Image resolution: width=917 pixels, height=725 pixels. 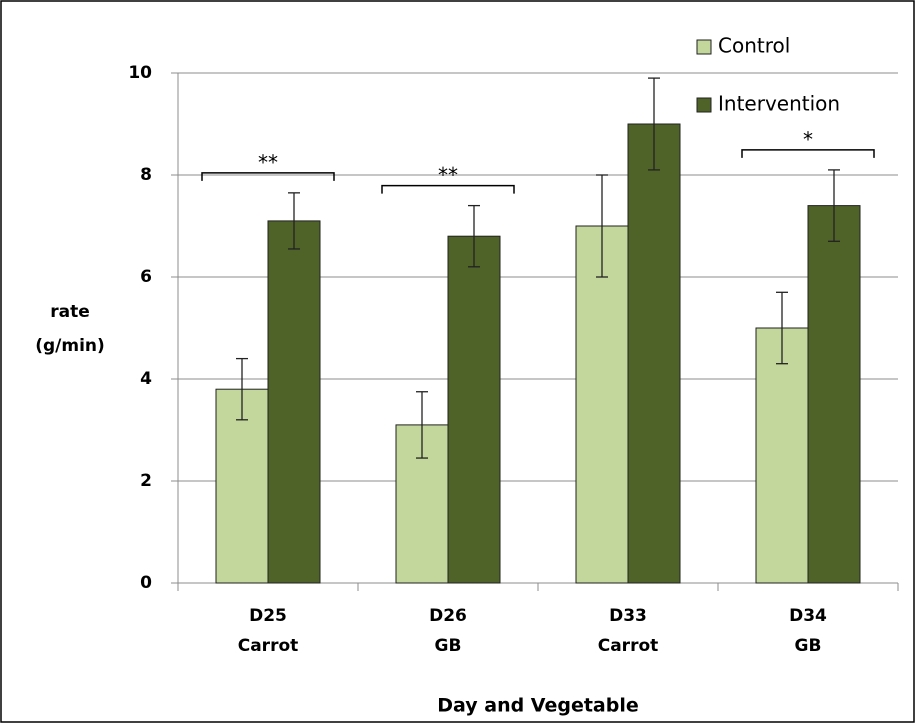 What do you see at coordinates (146, 481) in the screenshot?
I see `y-tick-label: 2` at bounding box center [146, 481].